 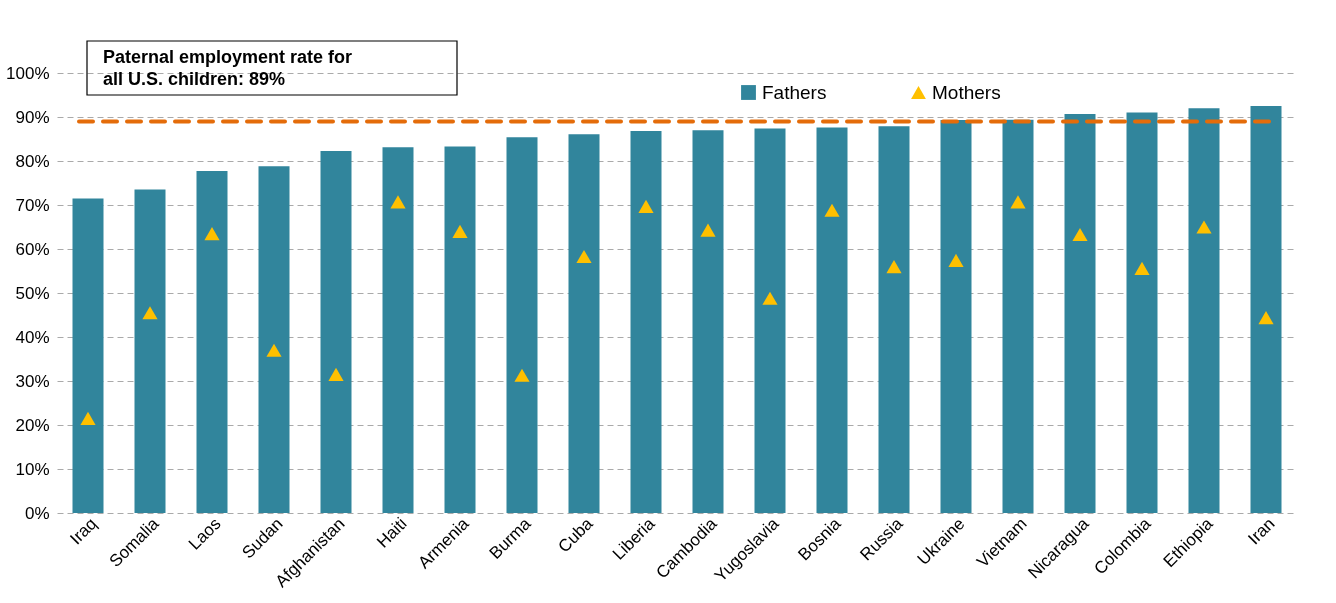 What do you see at coordinates (32, 381) in the screenshot?
I see `y-tick-label: 30%` at bounding box center [32, 381].